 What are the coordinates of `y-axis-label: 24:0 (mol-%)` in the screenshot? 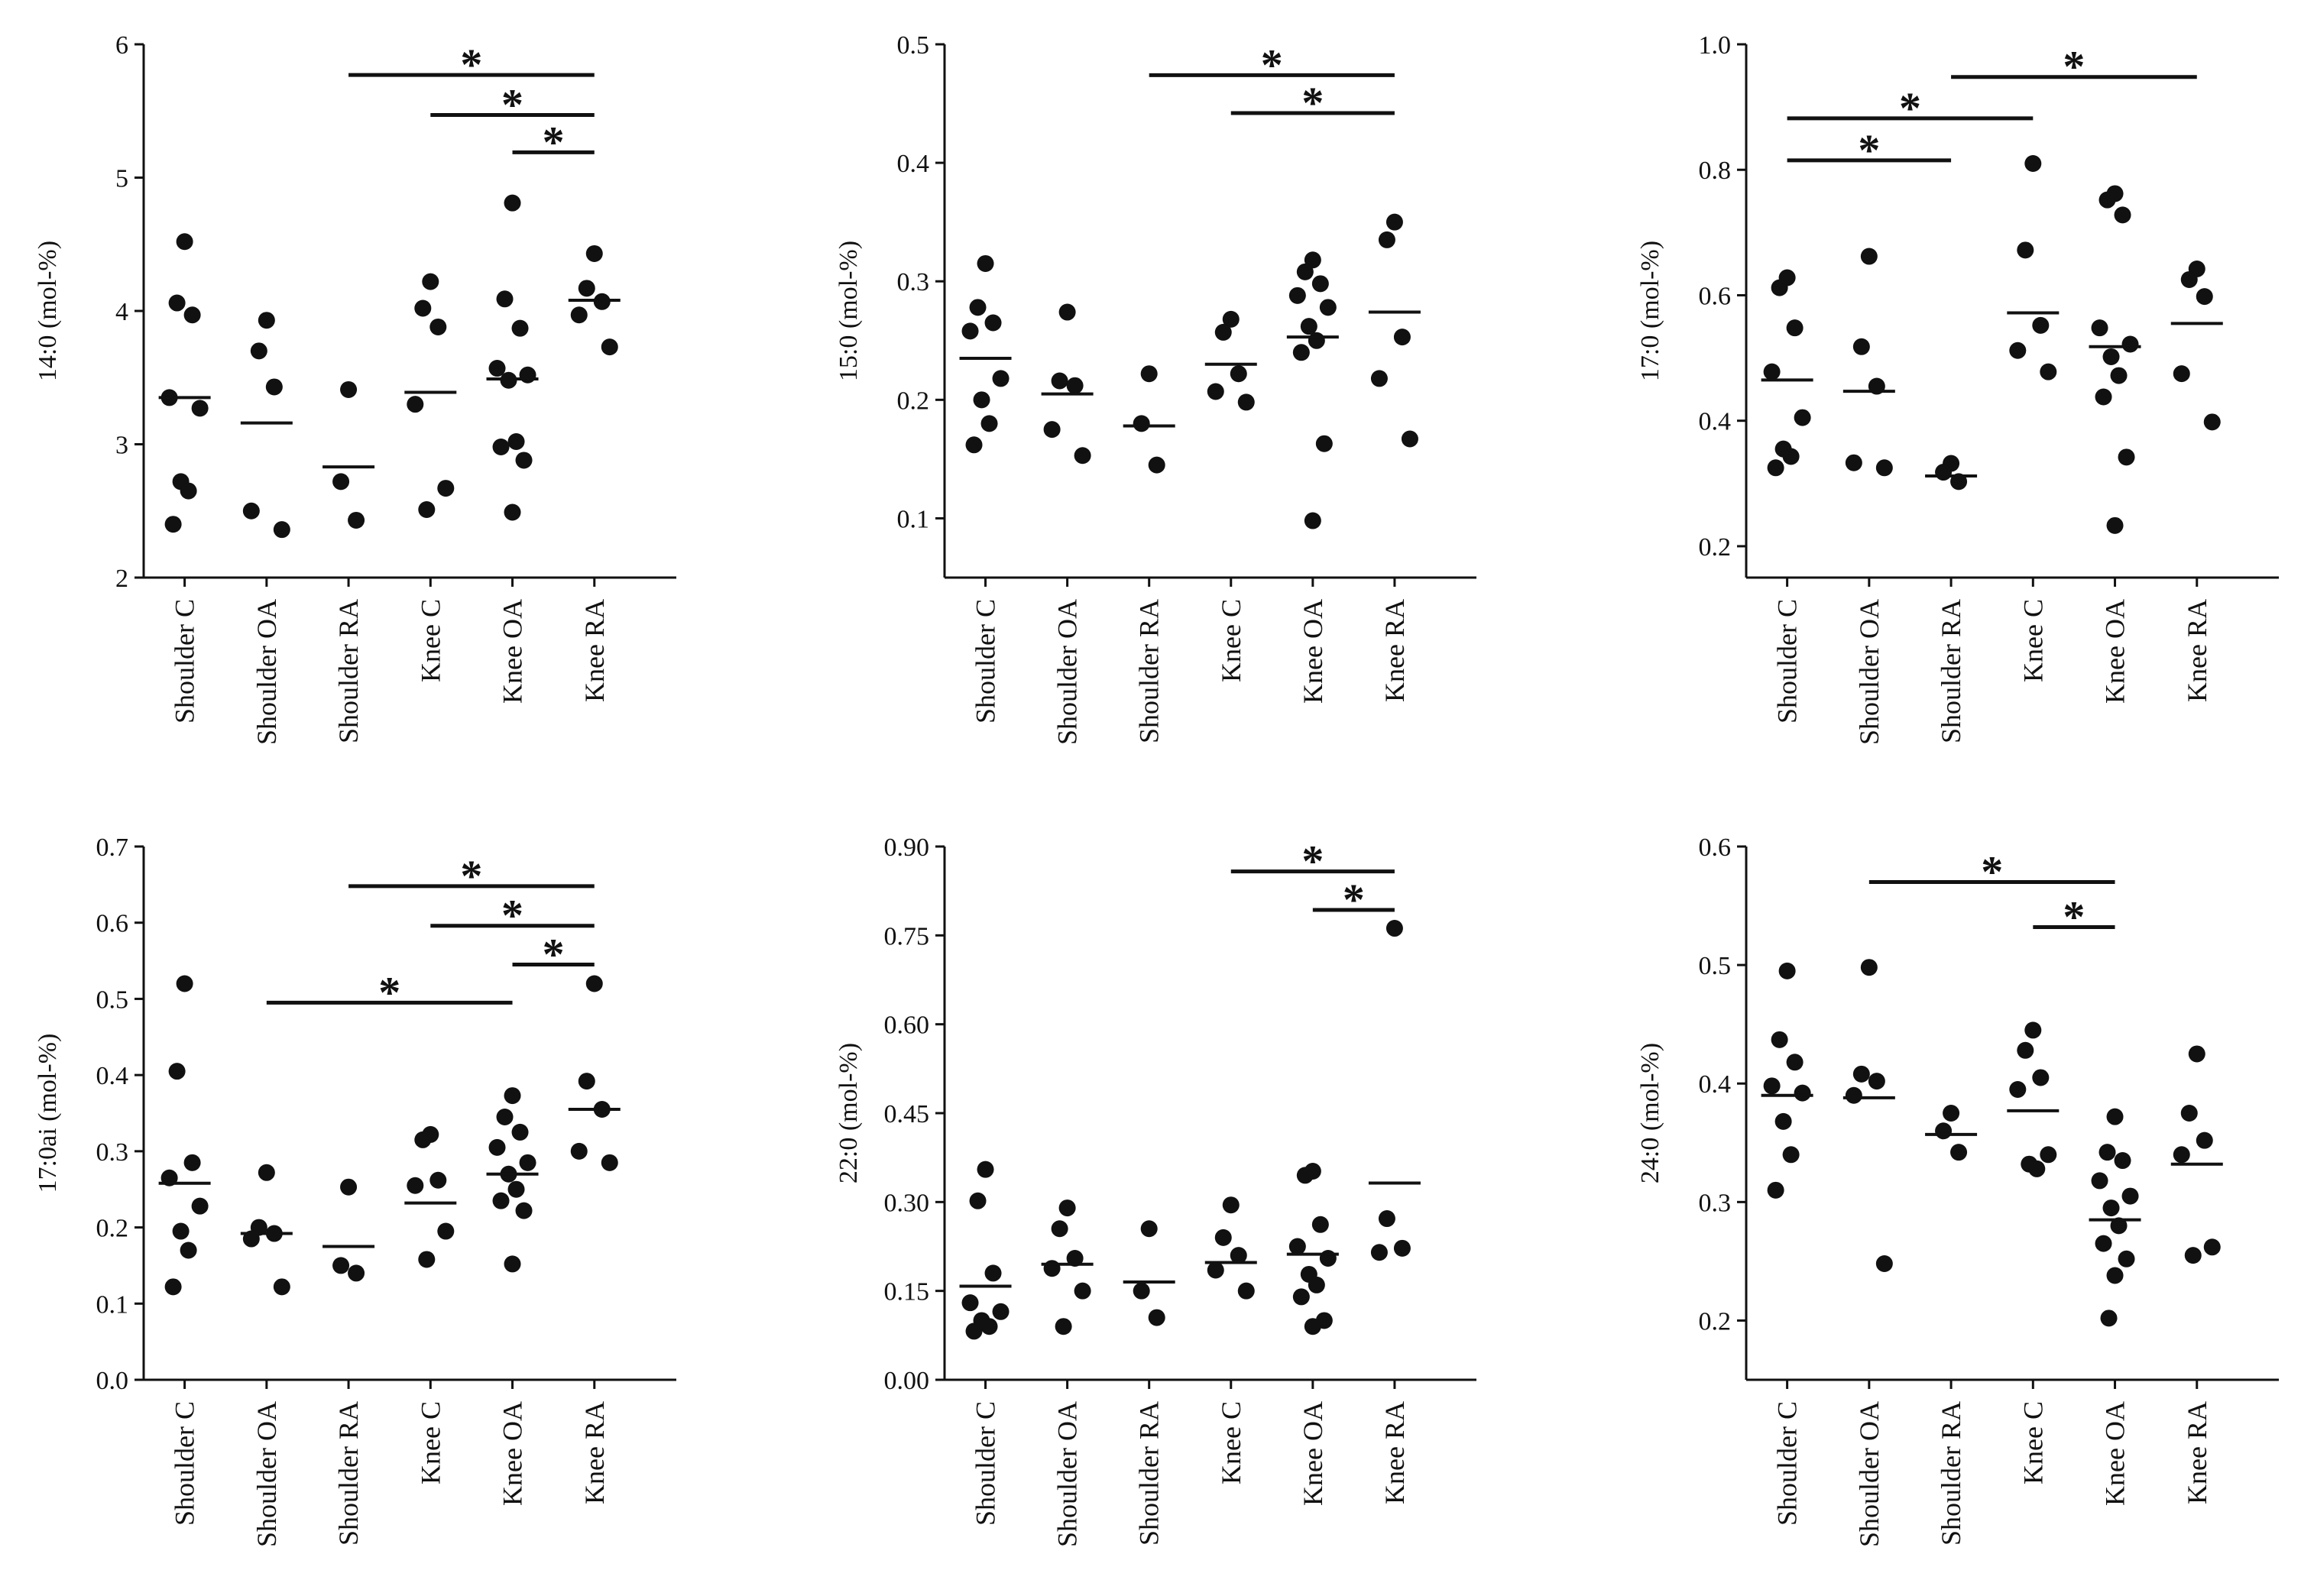 It's located at (1650, 1113).